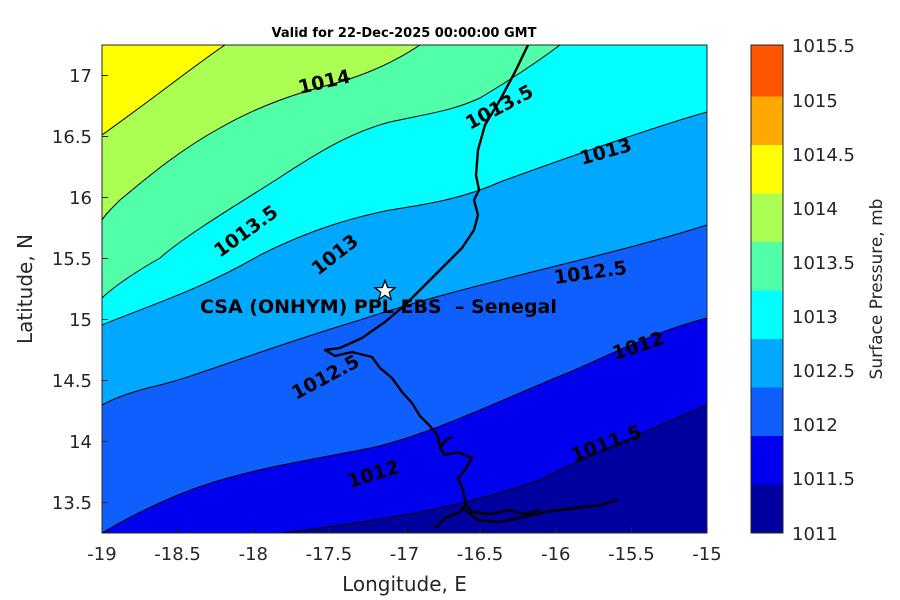  I want to click on y-tick-label: 15.5, so click(72, 259).